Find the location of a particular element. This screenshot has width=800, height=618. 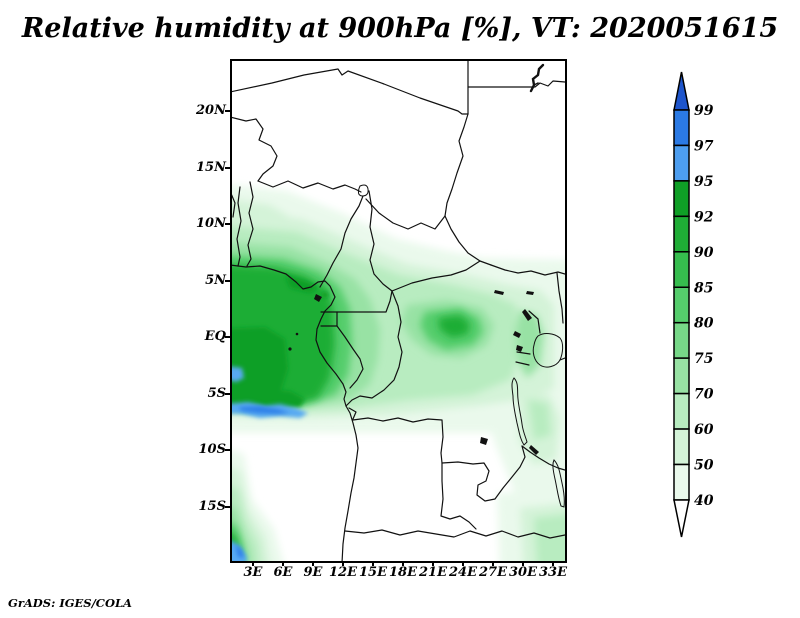

lon-tick-label: 15E is located at coordinates (373, 572).